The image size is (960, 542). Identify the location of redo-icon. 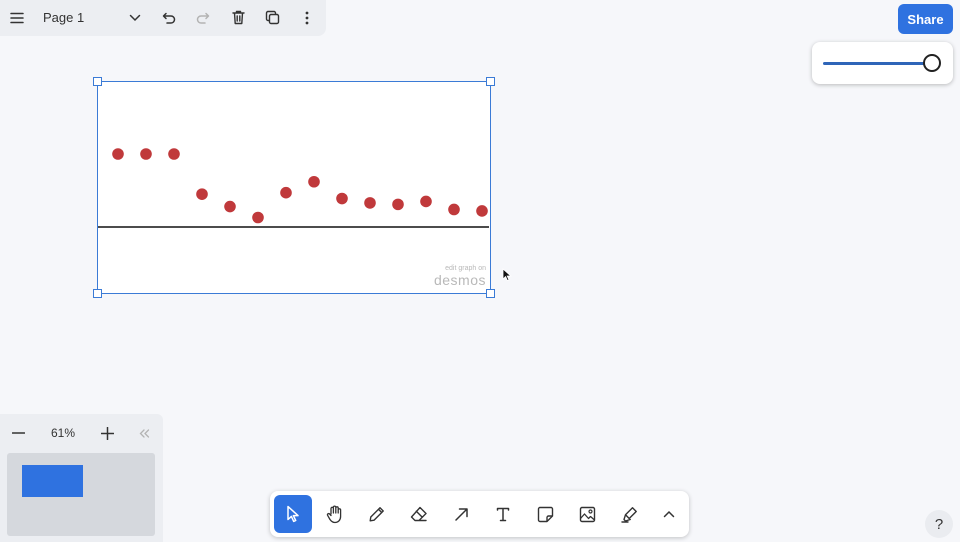
(203, 18).